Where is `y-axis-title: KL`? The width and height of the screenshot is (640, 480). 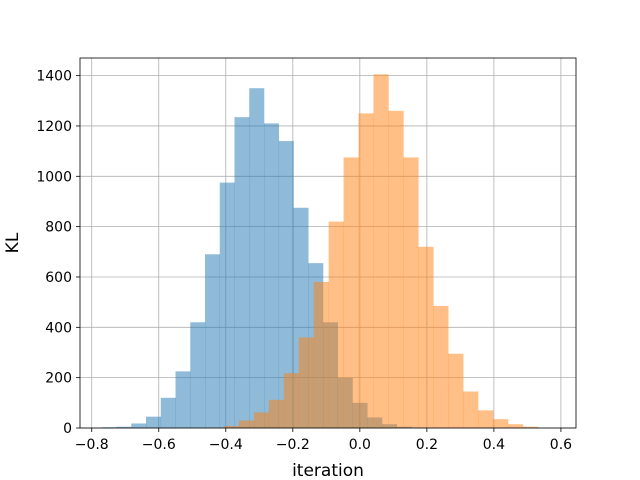 y-axis-title: KL is located at coordinates (13, 242).